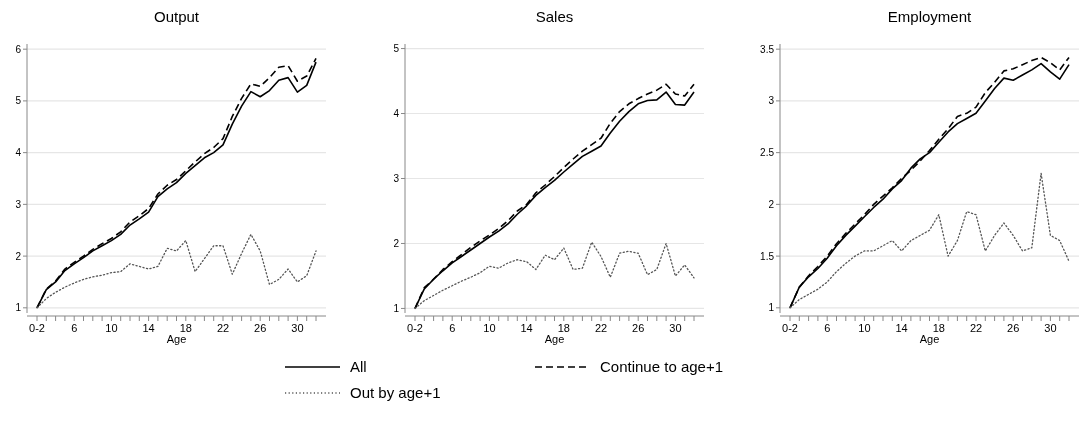  What do you see at coordinates (395, 393) in the screenshot?
I see `legend-label: Out by age+1` at bounding box center [395, 393].